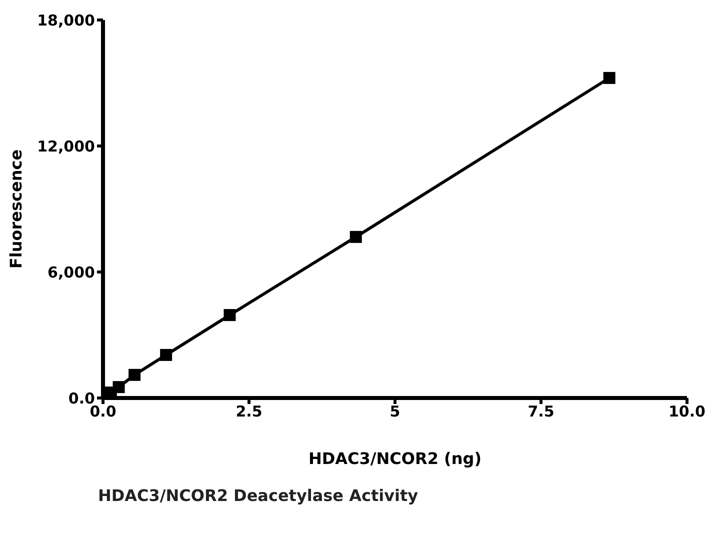 This screenshot has height=540, width=725. What do you see at coordinates (259, 495) in the screenshot?
I see `text: HDAC3/NCOR2 Deacetylase Activity` at bounding box center [259, 495].